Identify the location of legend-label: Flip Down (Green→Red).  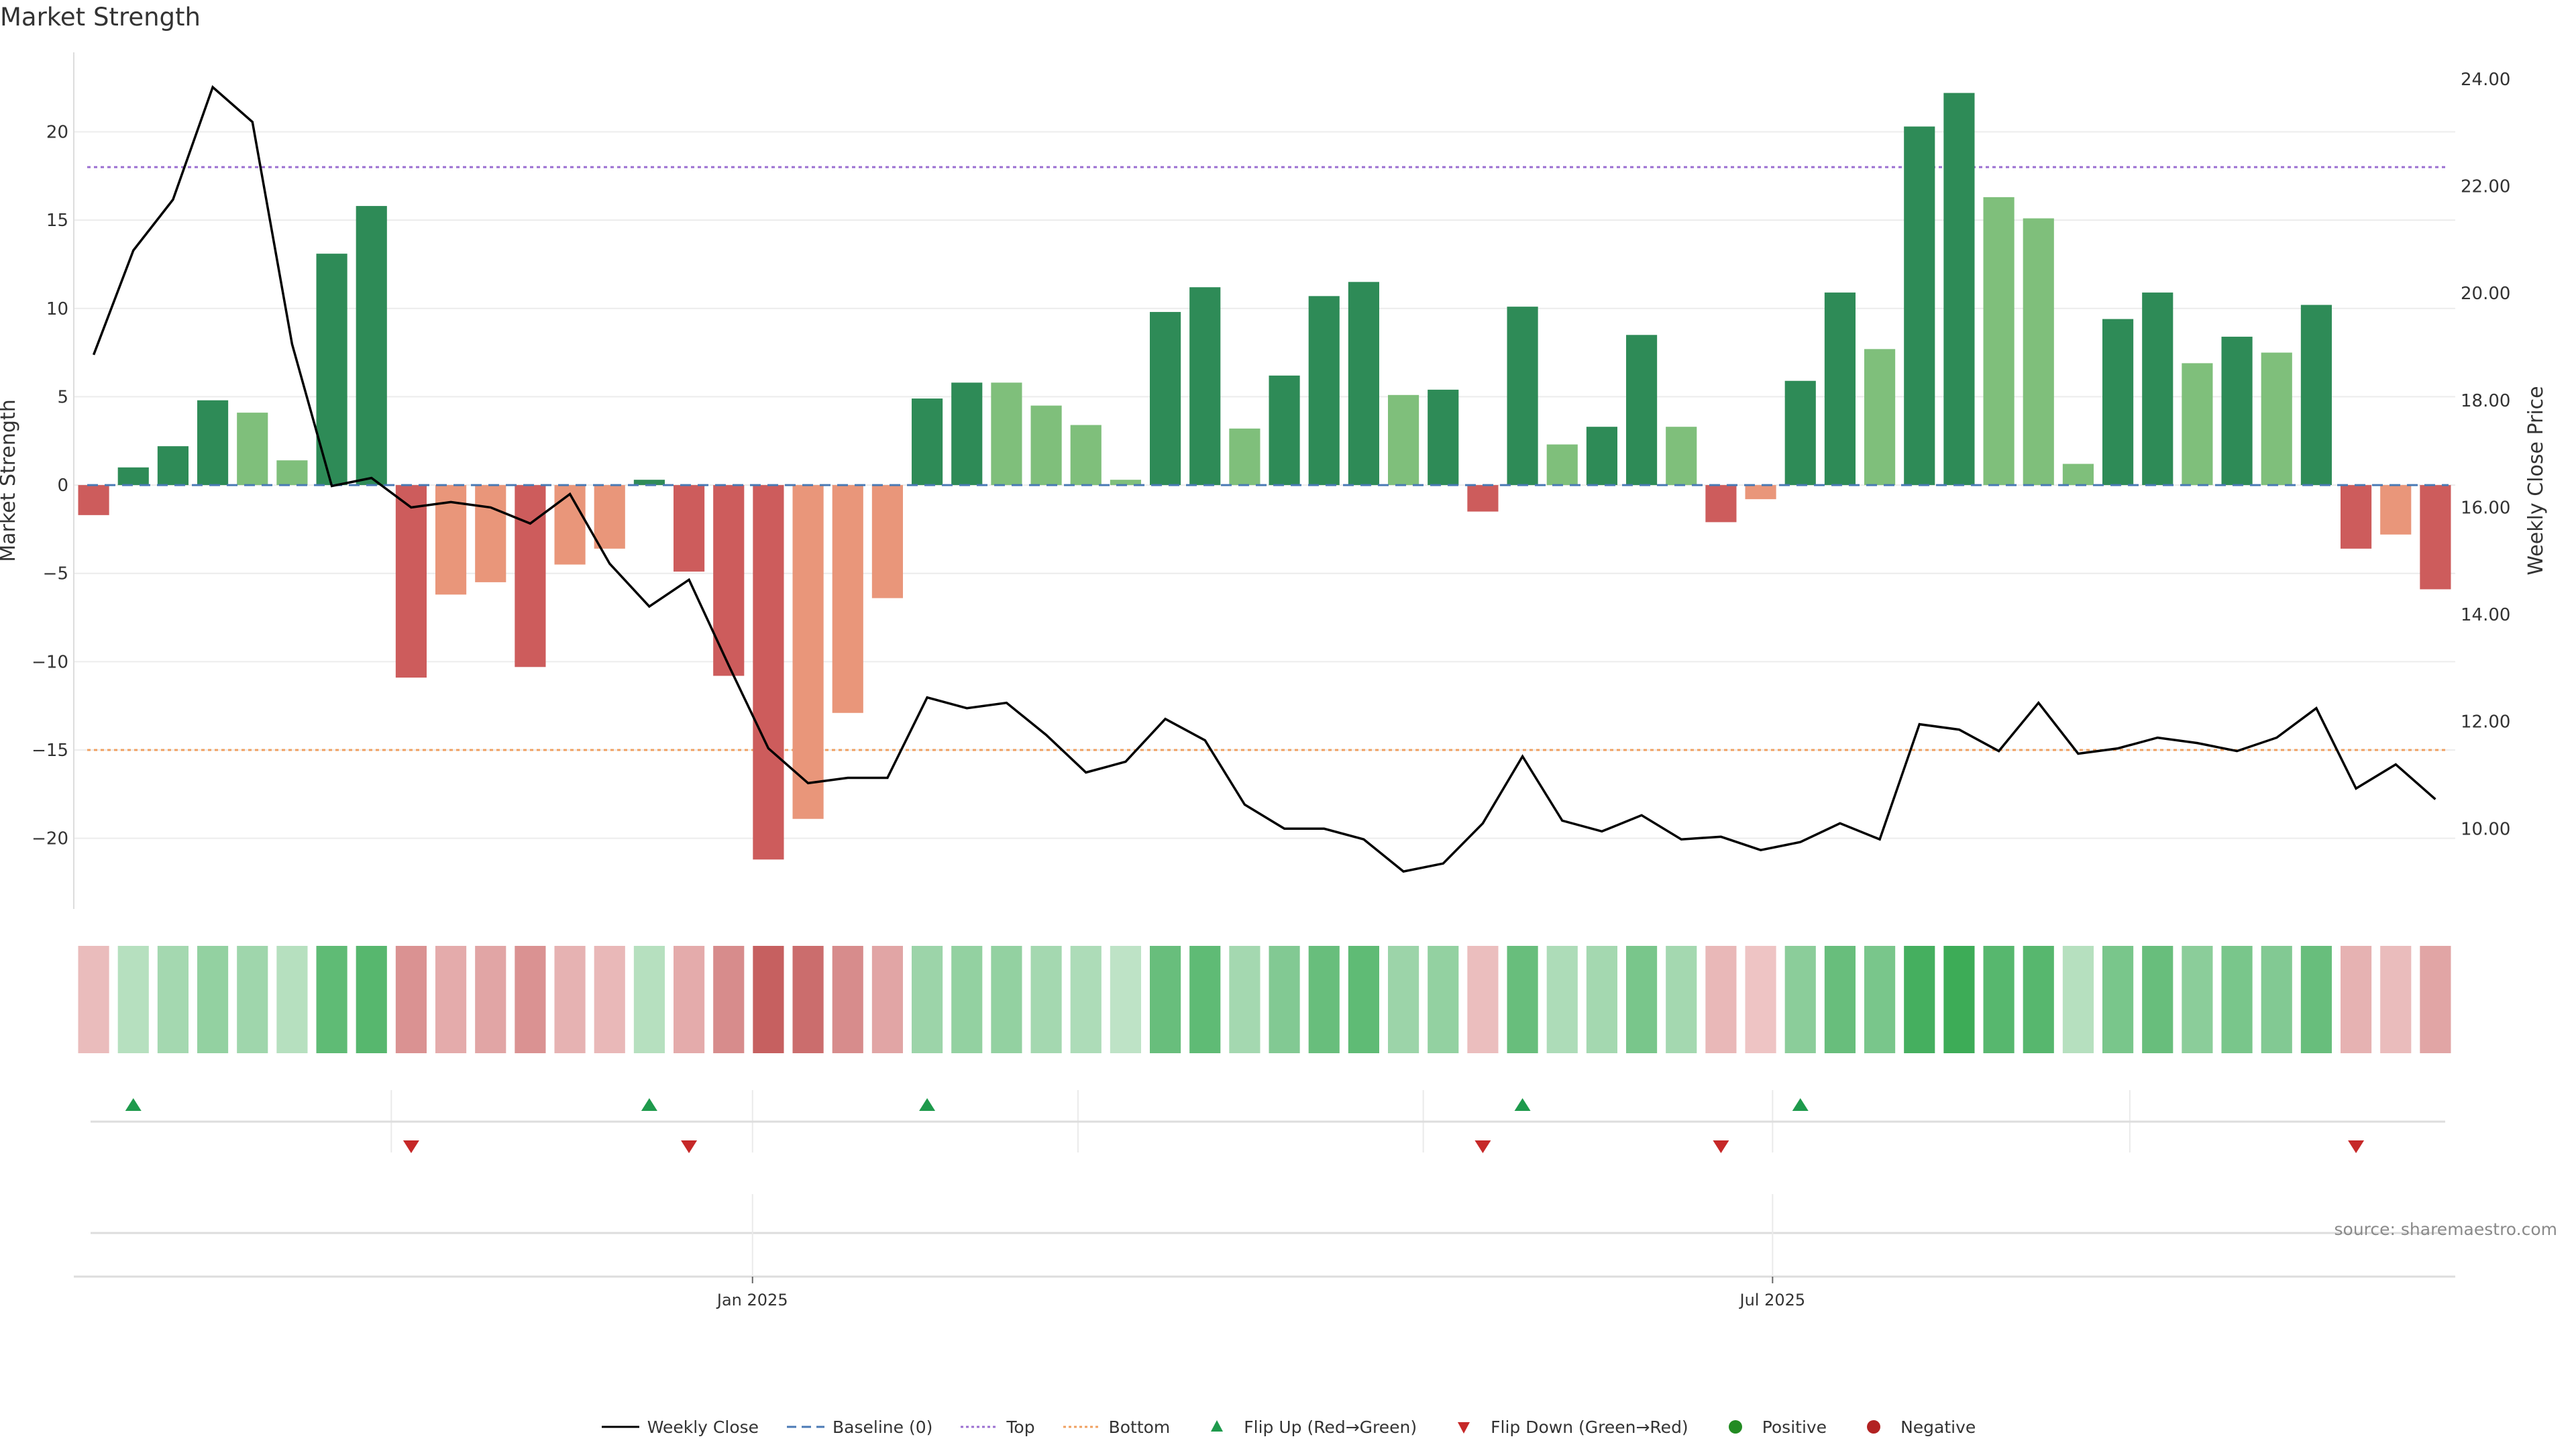
(1589, 1427).